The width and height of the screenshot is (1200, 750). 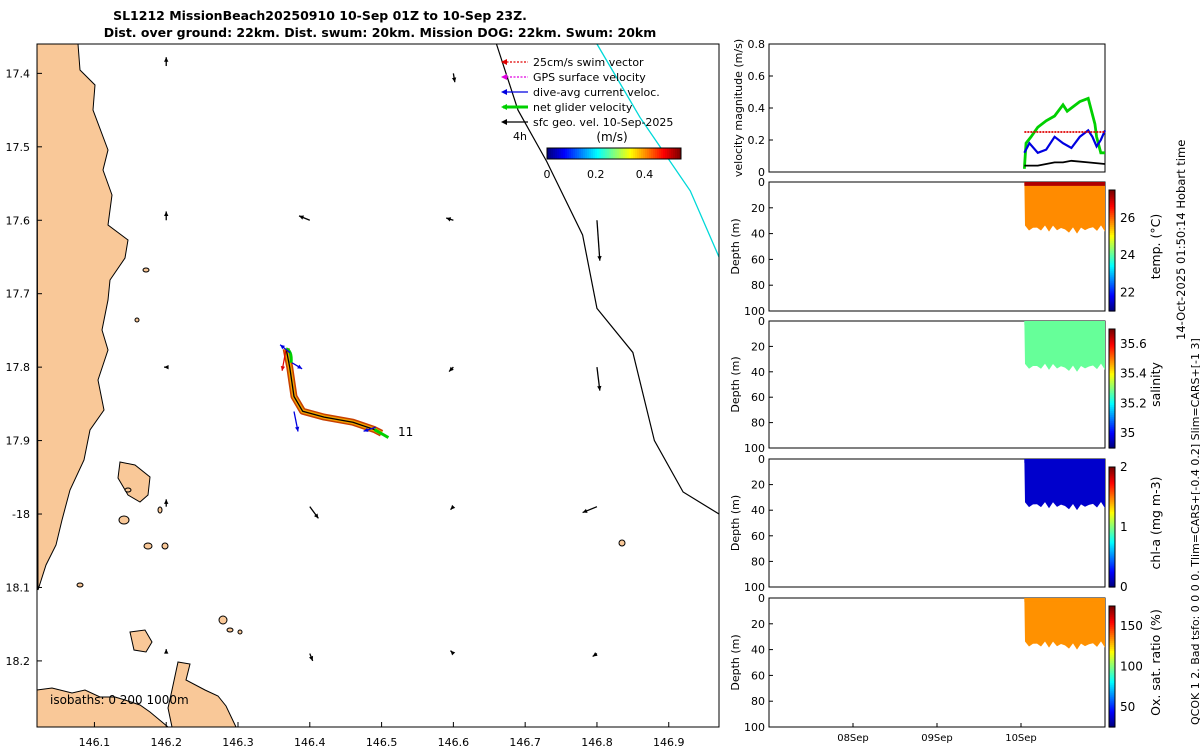 I want to click on profile-var-label-0: temp. (°C), so click(x=1155, y=246).